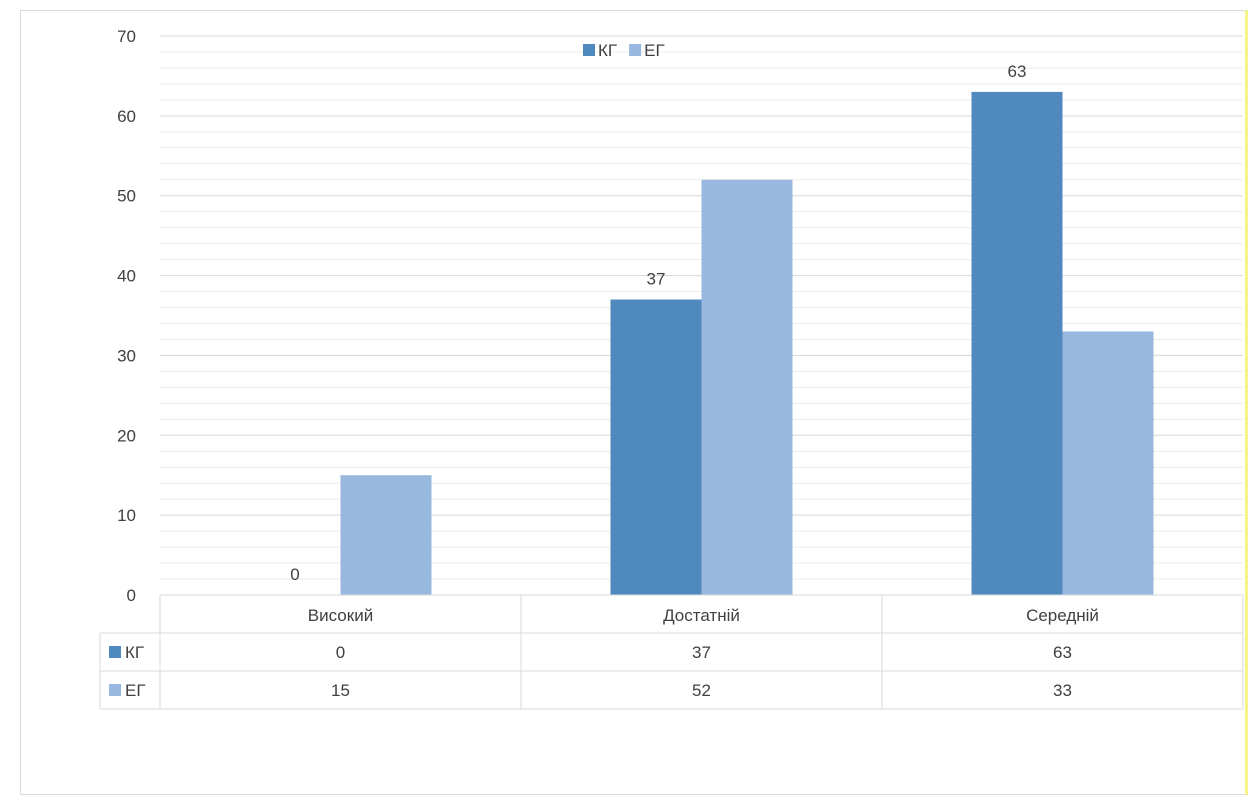 The image size is (1251, 798). What do you see at coordinates (126, 515) in the screenshot?
I see `y-tick-label: 10` at bounding box center [126, 515].